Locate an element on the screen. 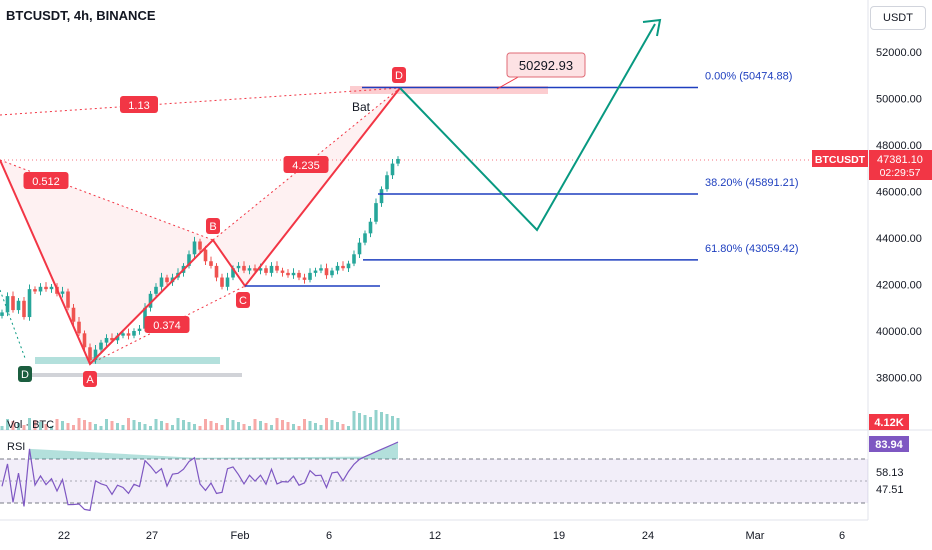 This screenshot has width=932, height=550. rsi-level-lower: 47.51 is located at coordinates (890, 490).